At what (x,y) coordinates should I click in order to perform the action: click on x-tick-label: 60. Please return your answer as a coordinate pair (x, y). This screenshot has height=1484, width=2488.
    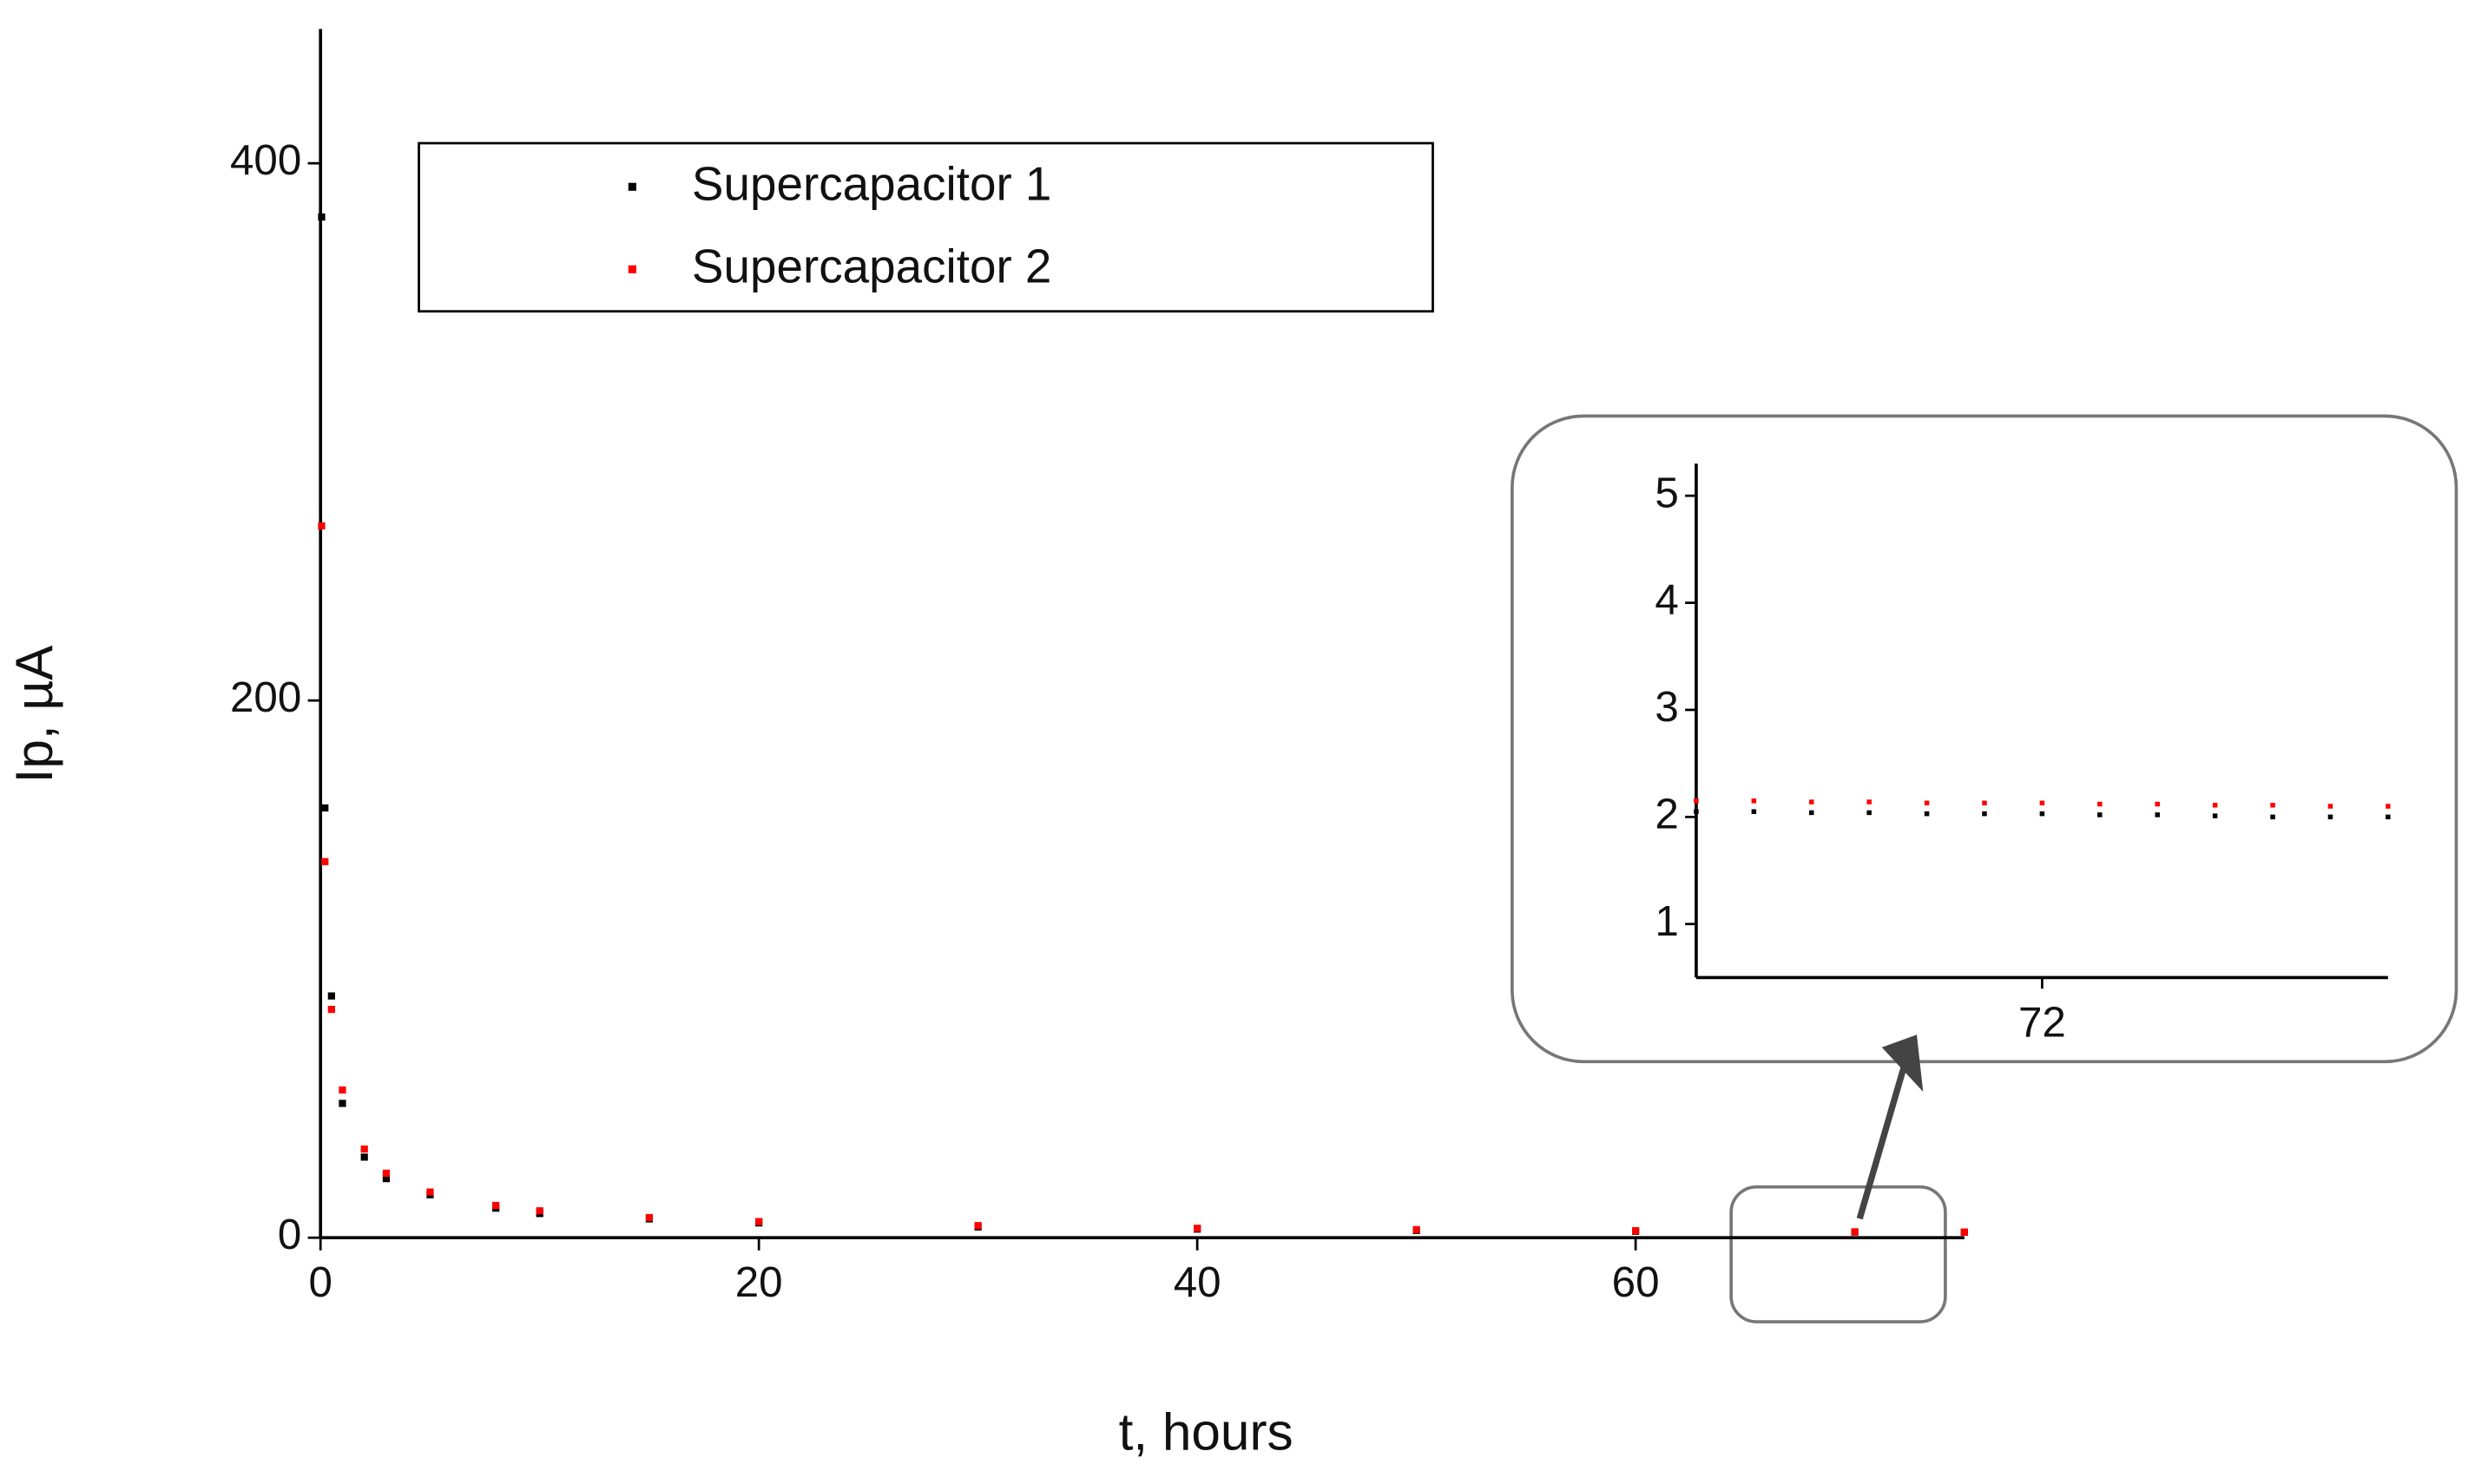
    Looking at the image, I should click on (1636, 1282).